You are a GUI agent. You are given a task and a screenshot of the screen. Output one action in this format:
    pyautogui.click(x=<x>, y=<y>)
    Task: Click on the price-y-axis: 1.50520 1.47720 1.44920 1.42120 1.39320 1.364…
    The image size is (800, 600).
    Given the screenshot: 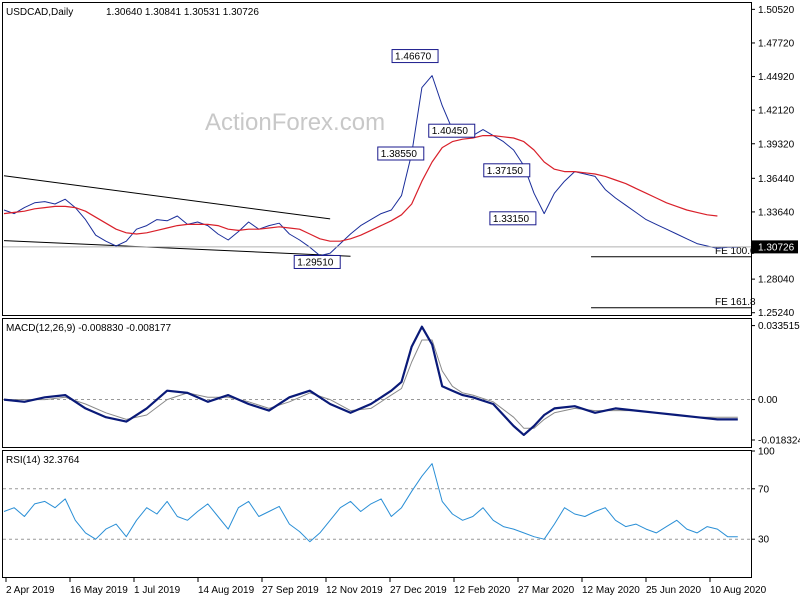 What is the action you would take?
    pyautogui.click(x=773, y=162)
    